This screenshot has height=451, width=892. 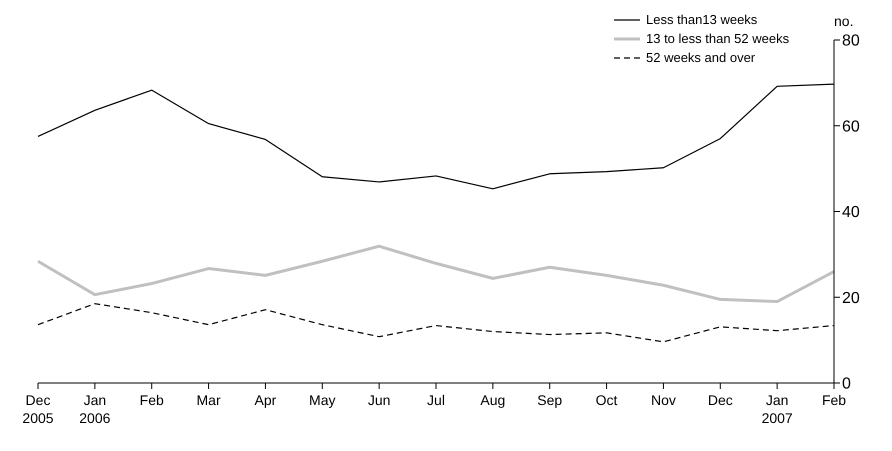 I want to click on y-tick-label: 60, so click(x=851, y=127).